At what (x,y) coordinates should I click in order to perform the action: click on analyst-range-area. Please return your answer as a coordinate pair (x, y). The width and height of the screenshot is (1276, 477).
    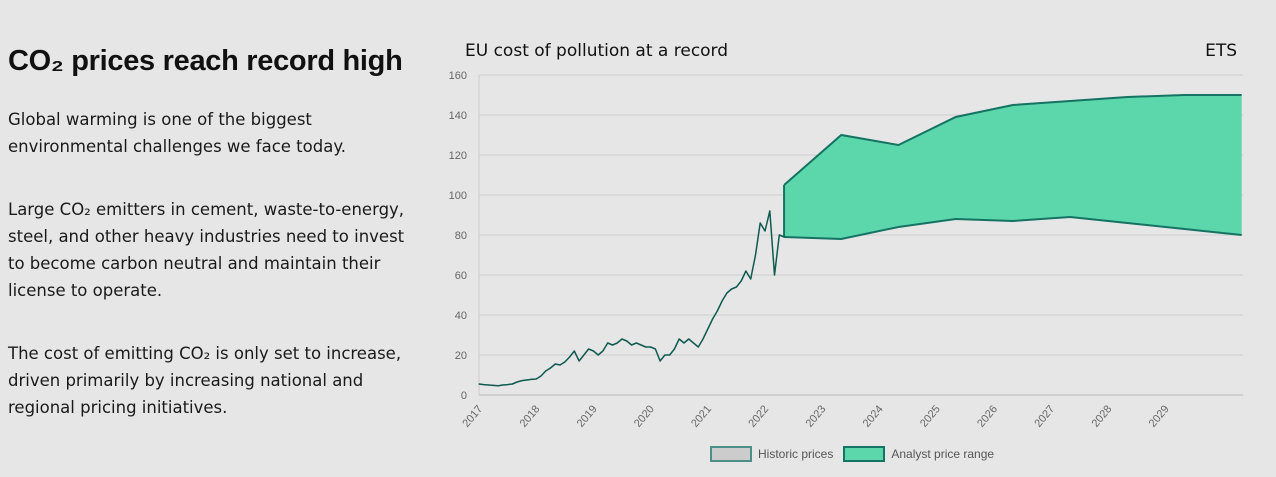
    Looking at the image, I should click on (1013, 167).